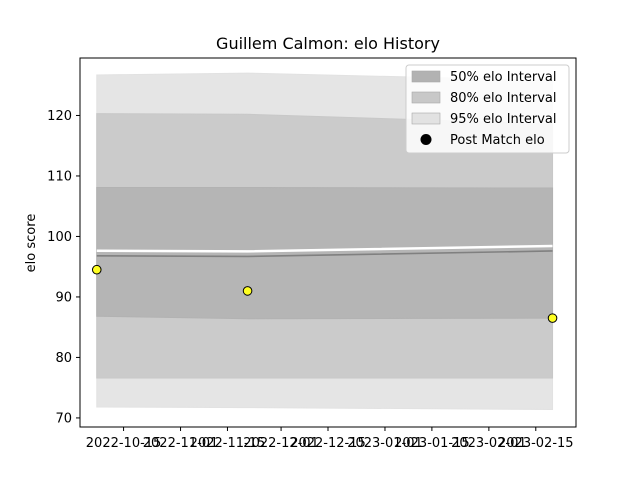 This screenshot has height=480, width=640. What do you see at coordinates (63, 418) in the screenshot?
I see `y-tick-label: 70` at bounding box center [63, 418].